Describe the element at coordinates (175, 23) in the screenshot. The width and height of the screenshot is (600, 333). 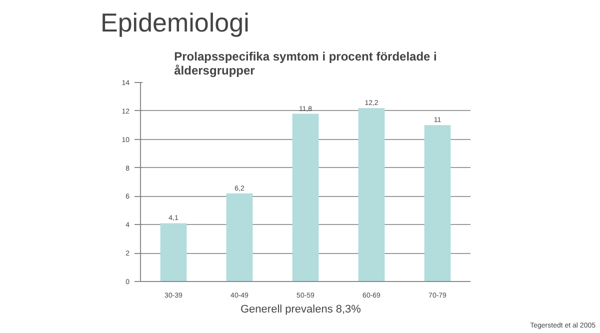
I see `chart-title: Epidemiologi` at that location.